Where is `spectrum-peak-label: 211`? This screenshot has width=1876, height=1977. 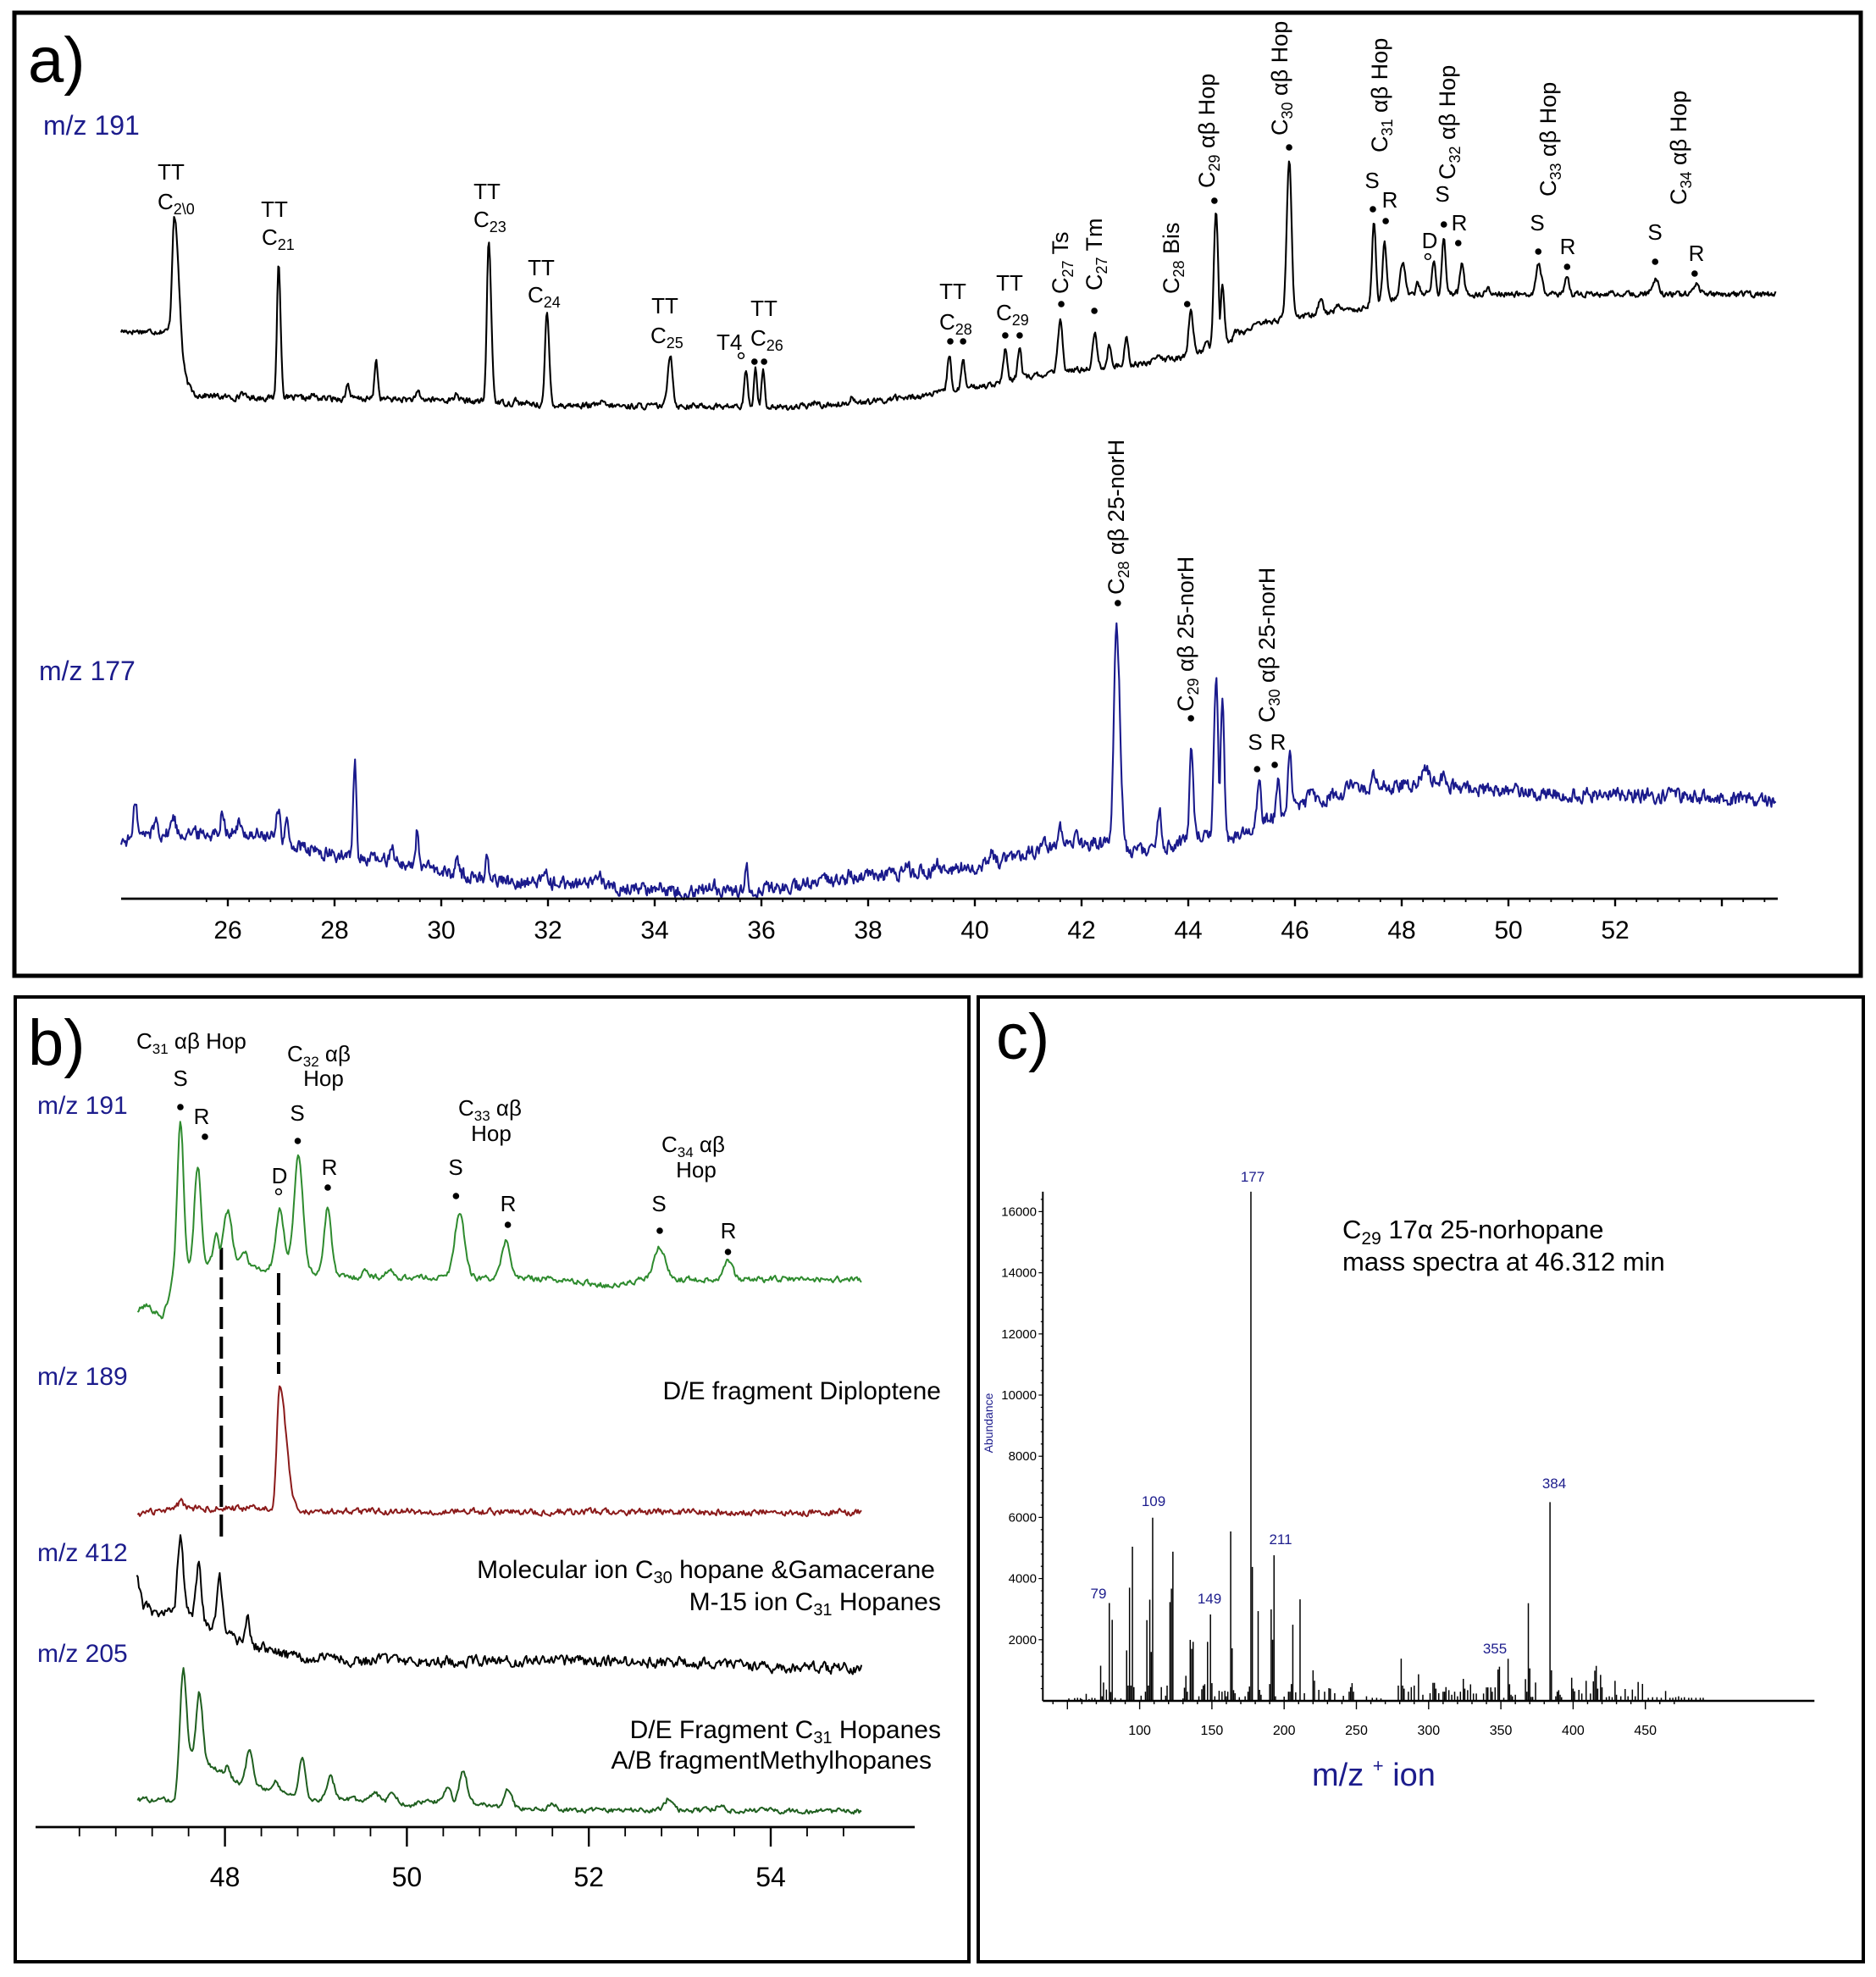 spectrum-peak-label: 211 is located at coordinates (1280, 1539).